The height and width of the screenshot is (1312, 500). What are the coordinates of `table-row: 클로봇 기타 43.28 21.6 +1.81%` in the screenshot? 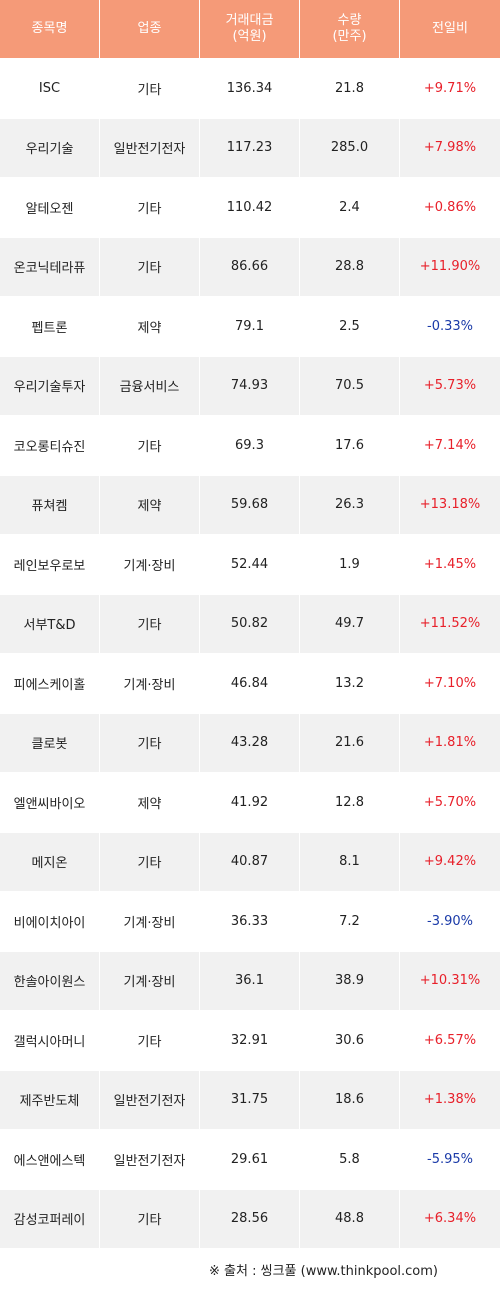 It's located at (250, 743).